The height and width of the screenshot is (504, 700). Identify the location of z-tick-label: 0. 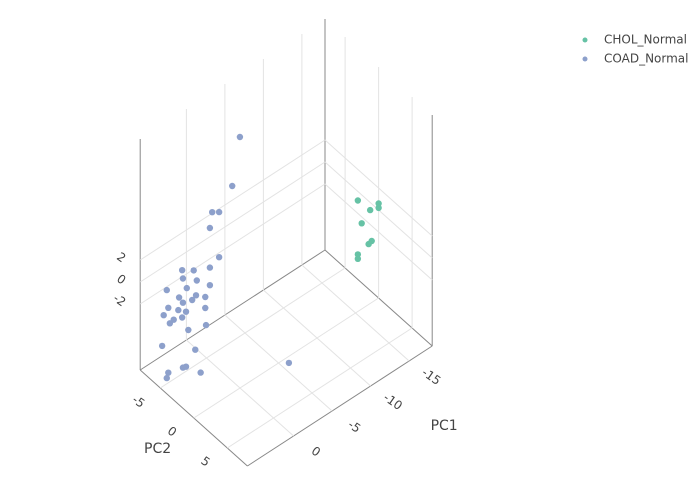
(121, 279).